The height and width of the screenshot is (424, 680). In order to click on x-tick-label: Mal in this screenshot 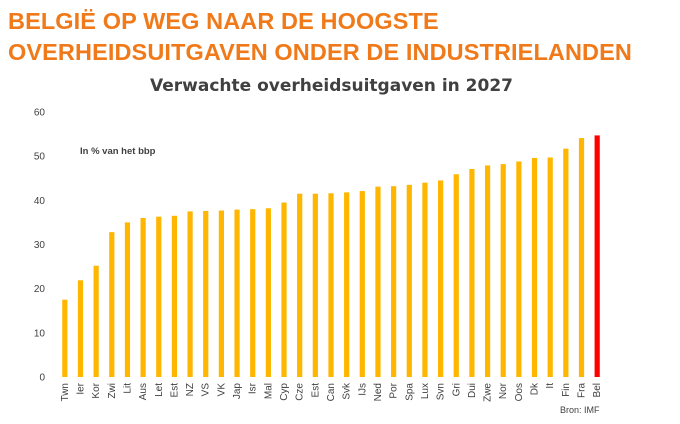, I will do `click(268, 391)`.